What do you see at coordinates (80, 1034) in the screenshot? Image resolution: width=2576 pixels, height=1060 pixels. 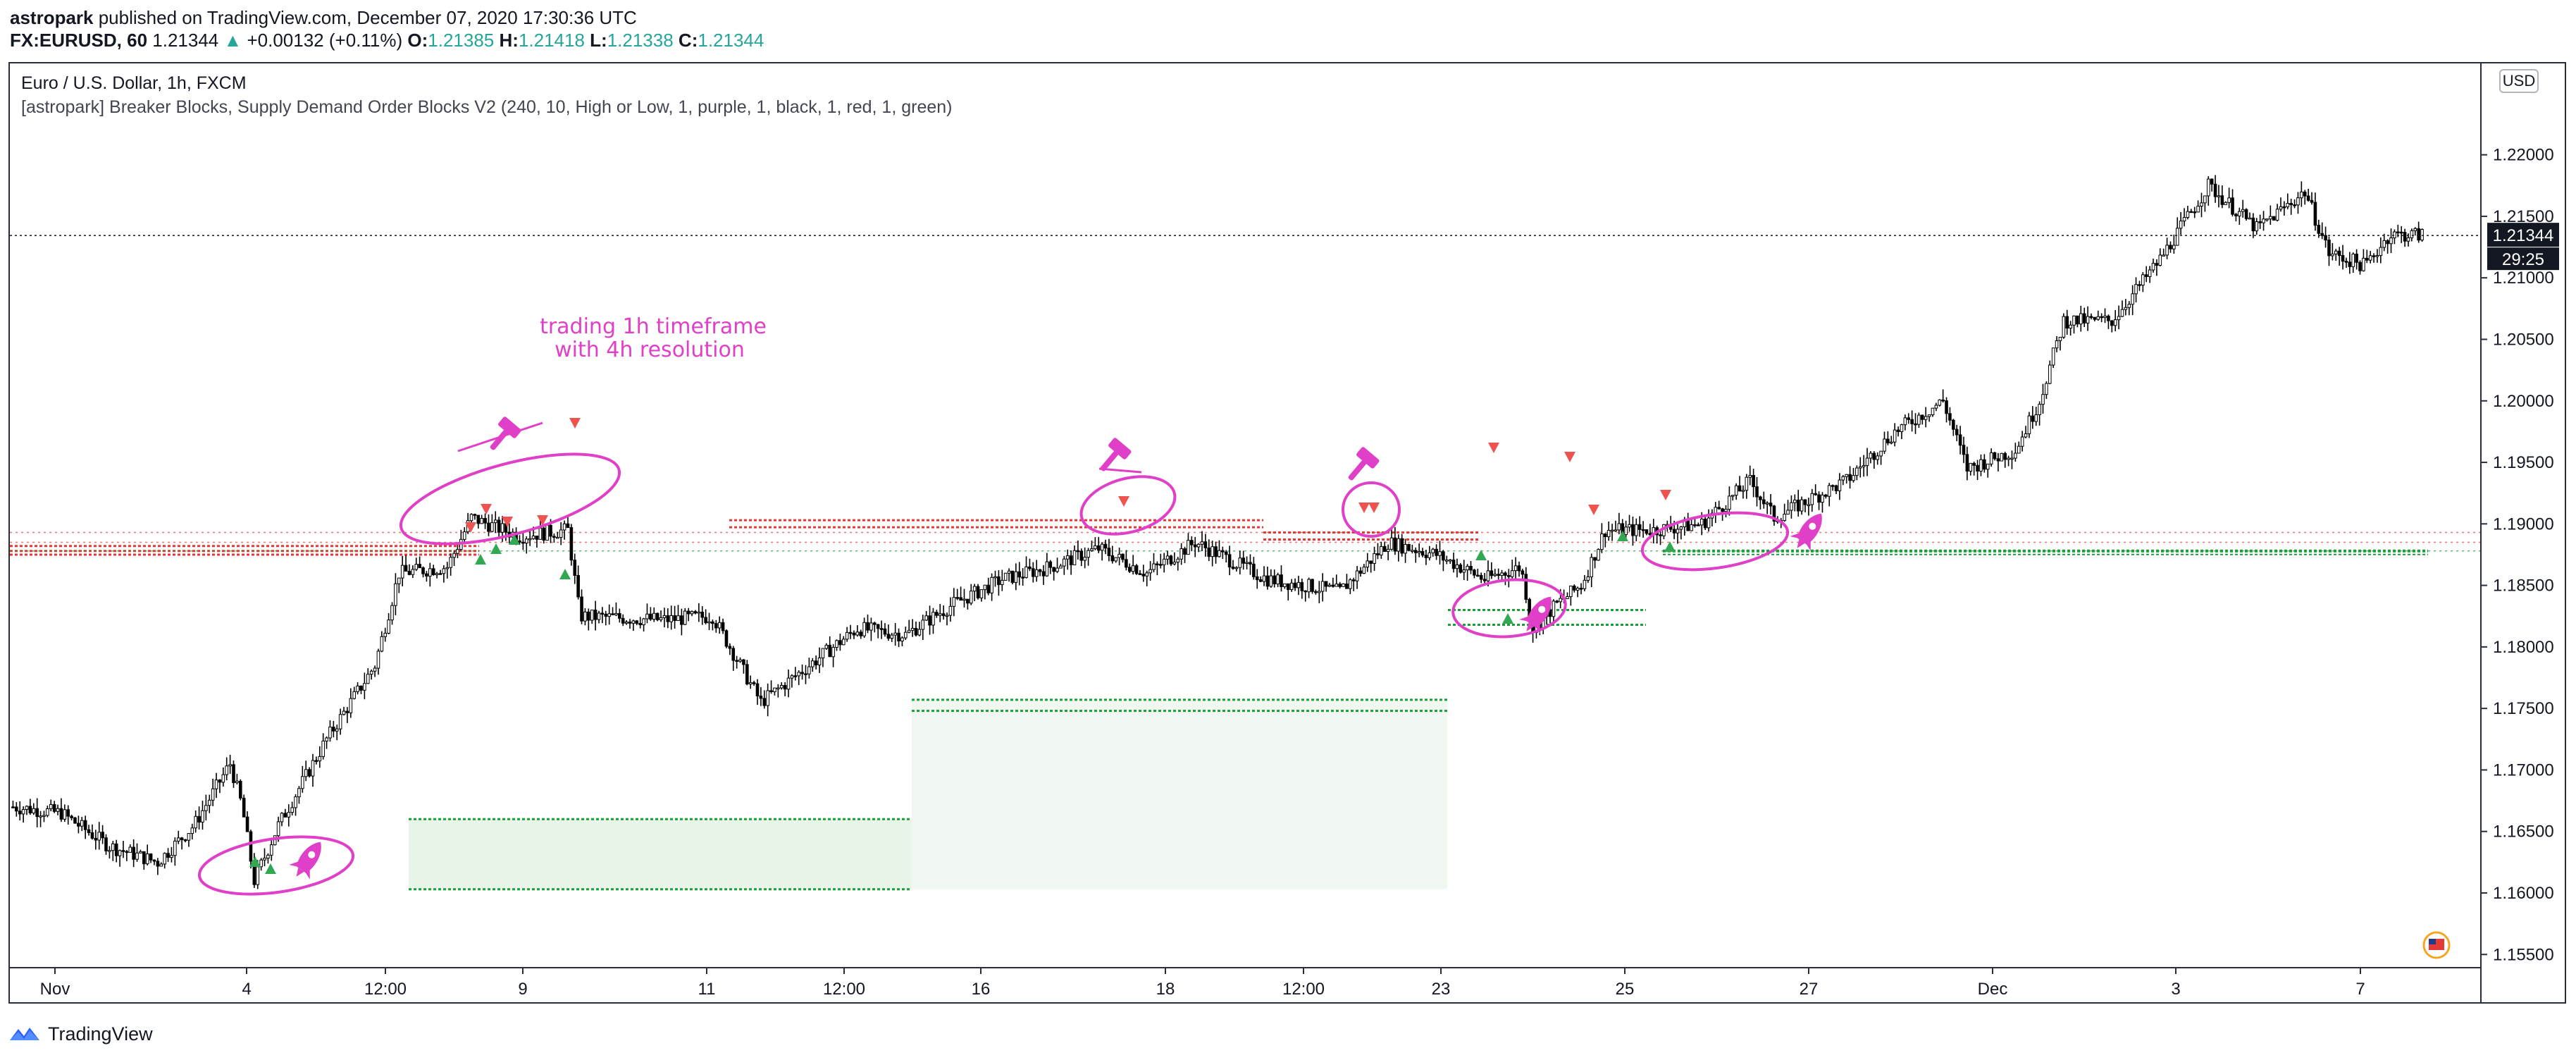 I see `tradingview-brand: TradingView` at bounding box center [80, 1034].